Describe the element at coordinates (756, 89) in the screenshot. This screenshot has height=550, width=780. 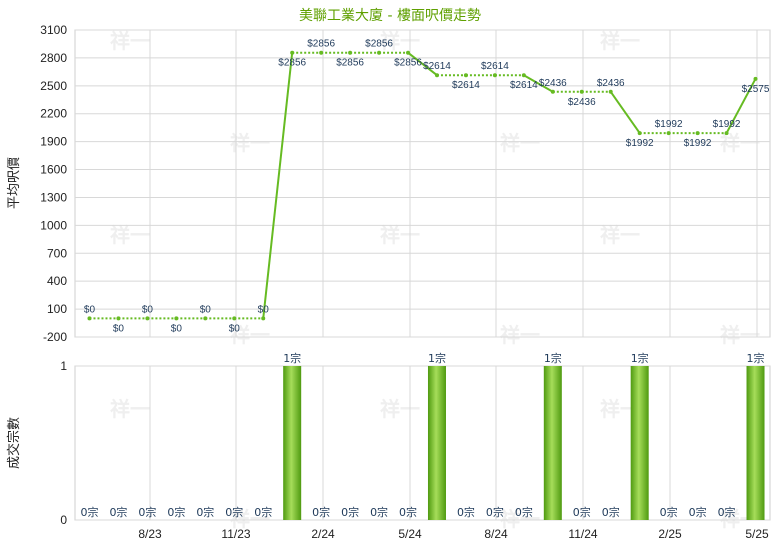
I see `price-data-label: $2575` at that location.